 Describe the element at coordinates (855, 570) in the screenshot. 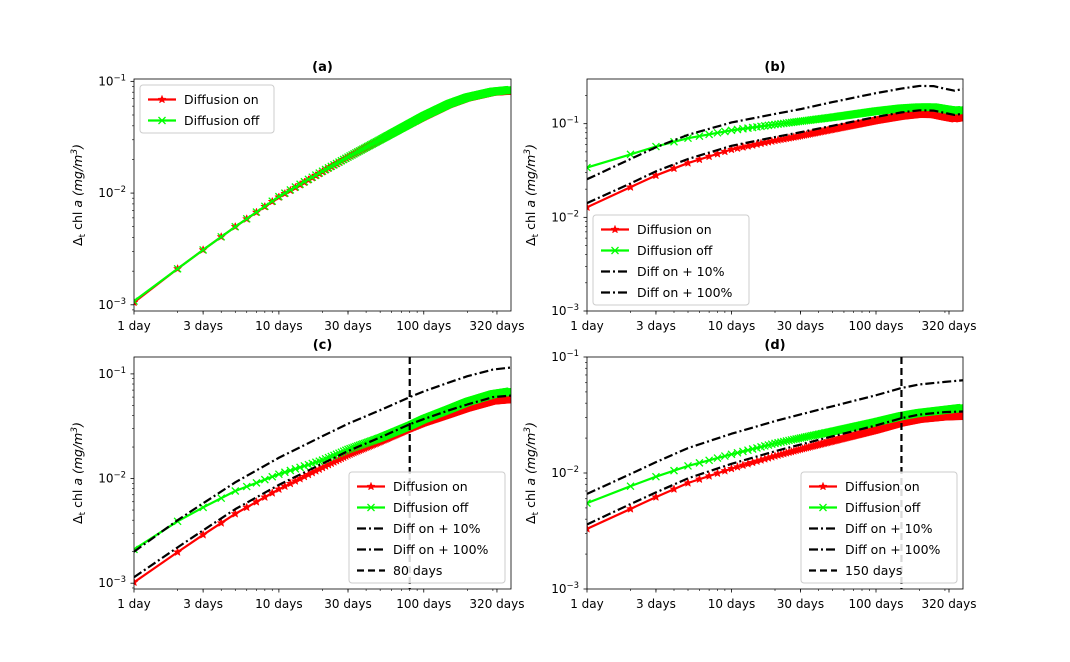

I see `legend-entry: 150 days` at that location.